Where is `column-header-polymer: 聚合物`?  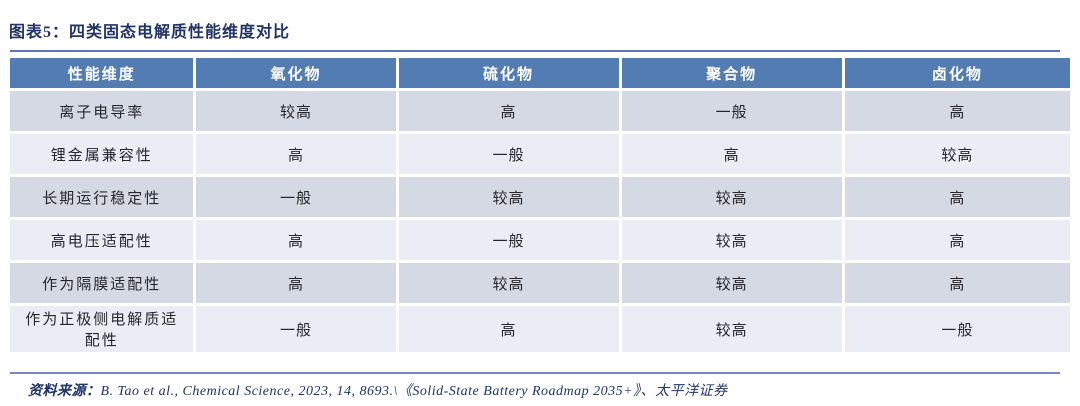 column-header-polymer: 聚合物 is located at coordinates (731, 73).